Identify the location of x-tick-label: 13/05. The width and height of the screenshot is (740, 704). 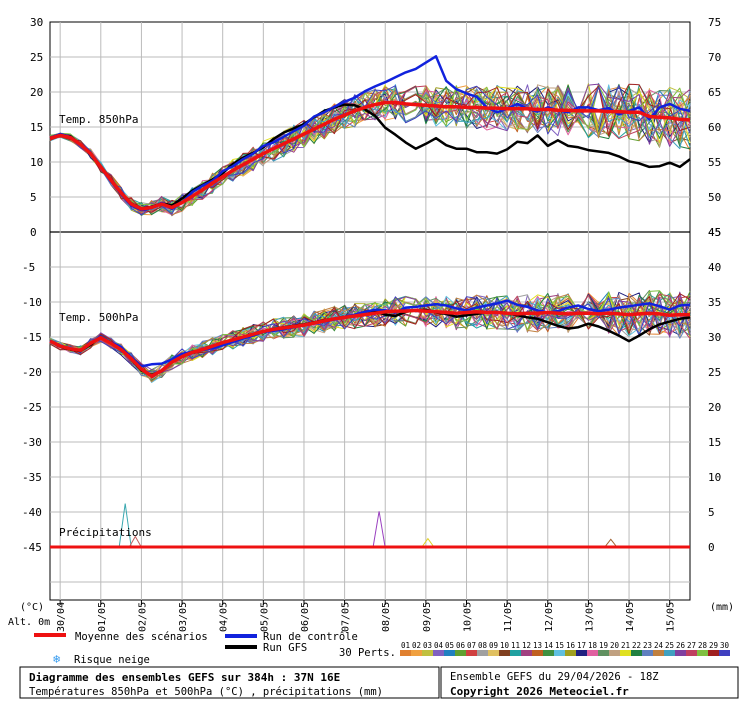
(589, 617).